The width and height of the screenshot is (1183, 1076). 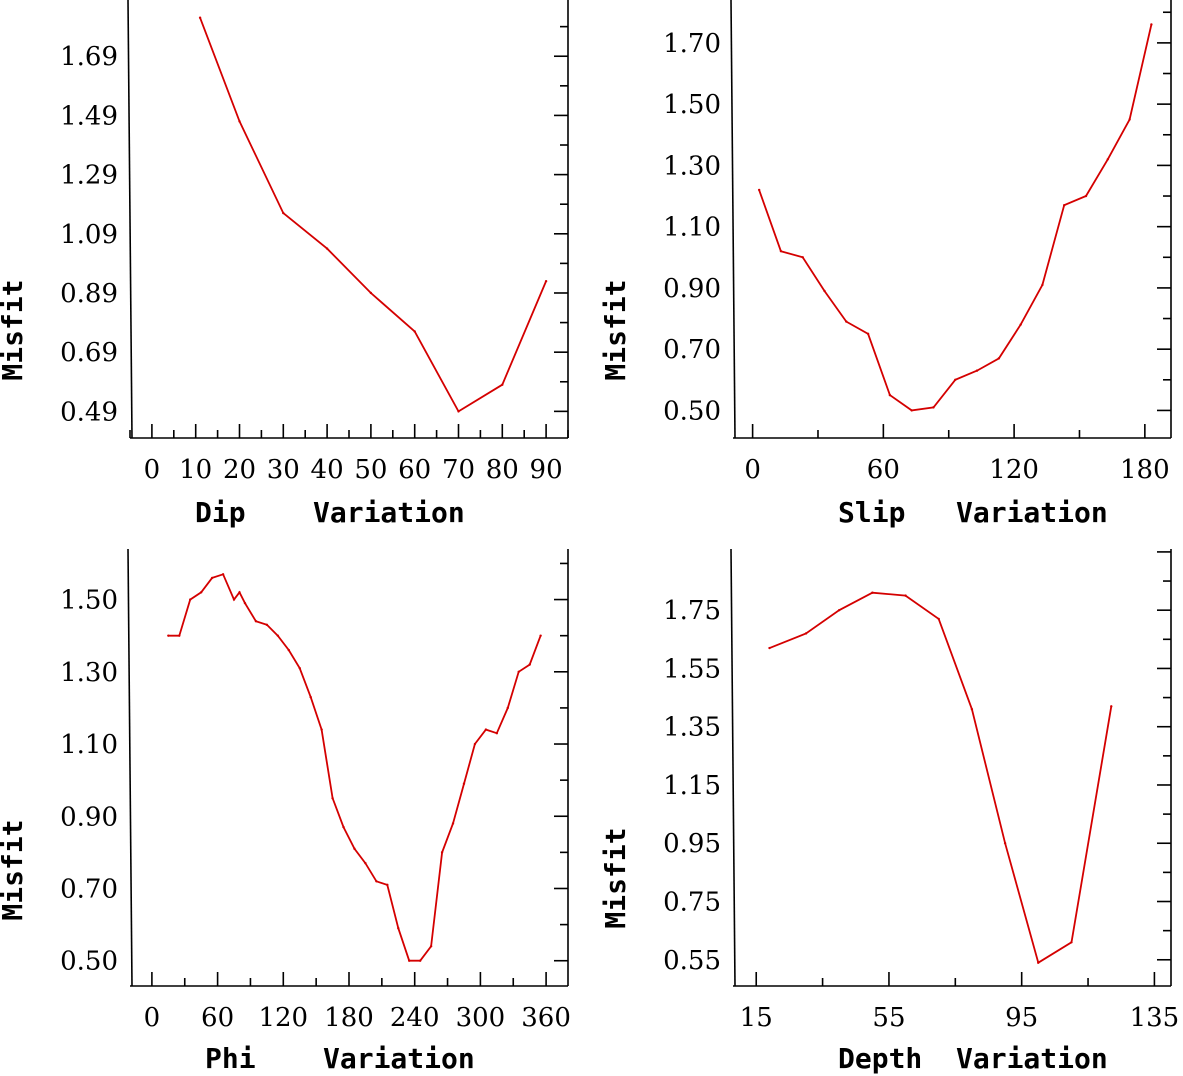 I want to click on x-tick-label: 15, so click(x=756, y=1018).